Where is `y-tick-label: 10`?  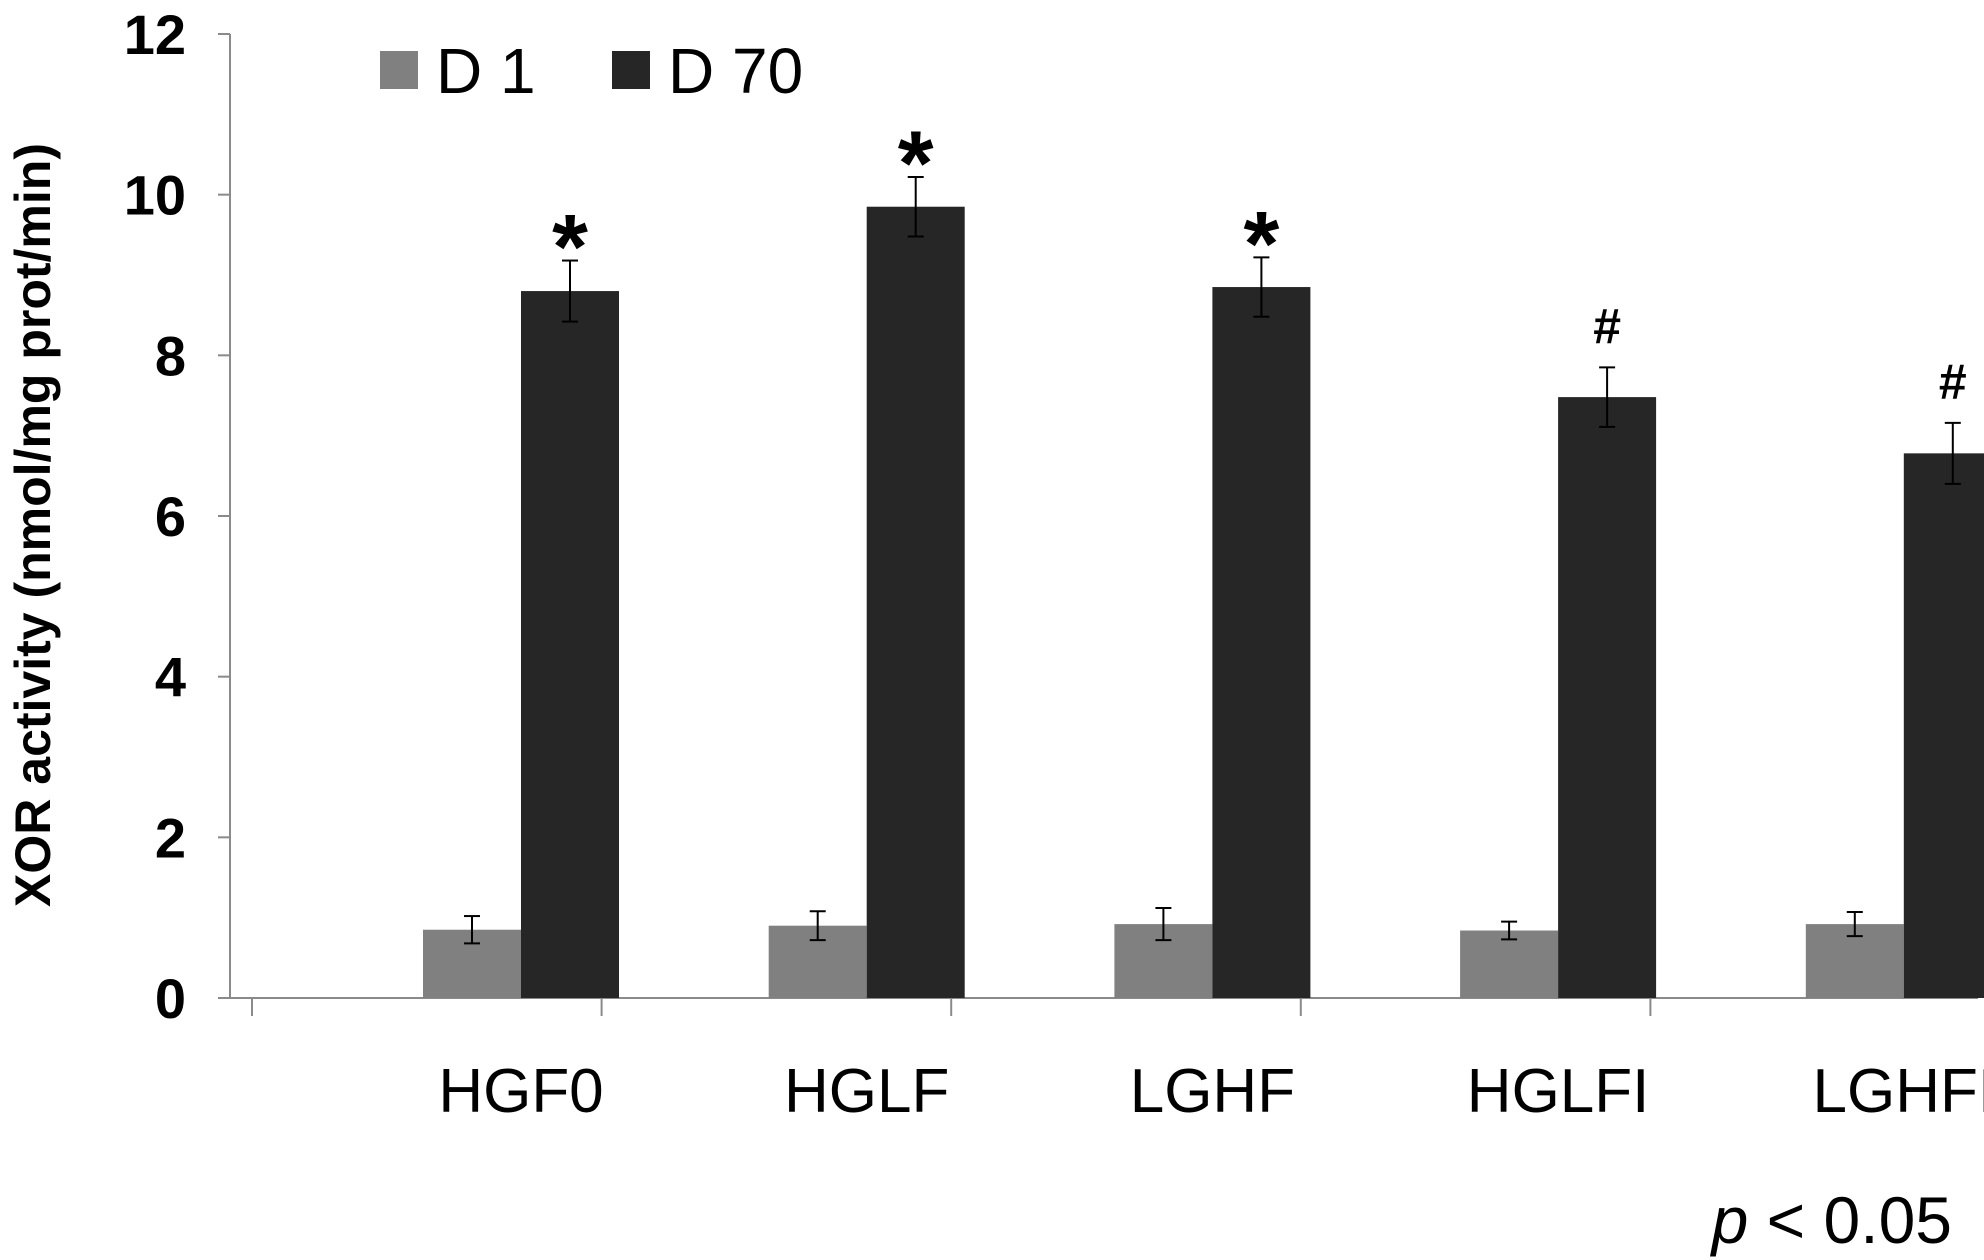 y-tick-label: 10 is located at coordinates (155, 195).